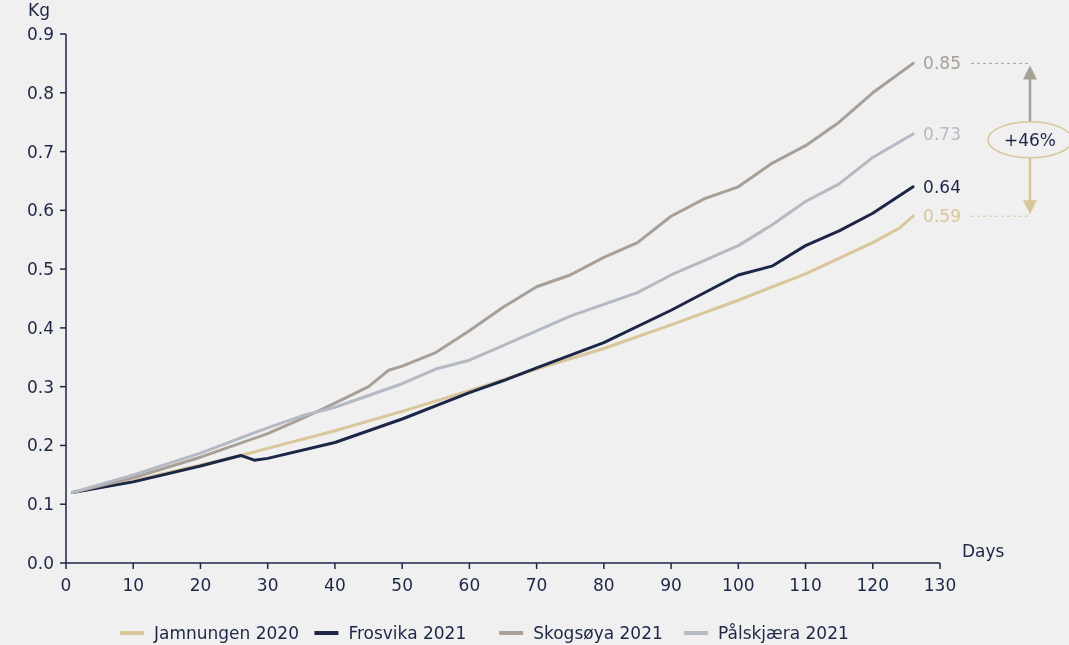  I want to click on legend-label: Frosvika 2021, so click(407, 632).